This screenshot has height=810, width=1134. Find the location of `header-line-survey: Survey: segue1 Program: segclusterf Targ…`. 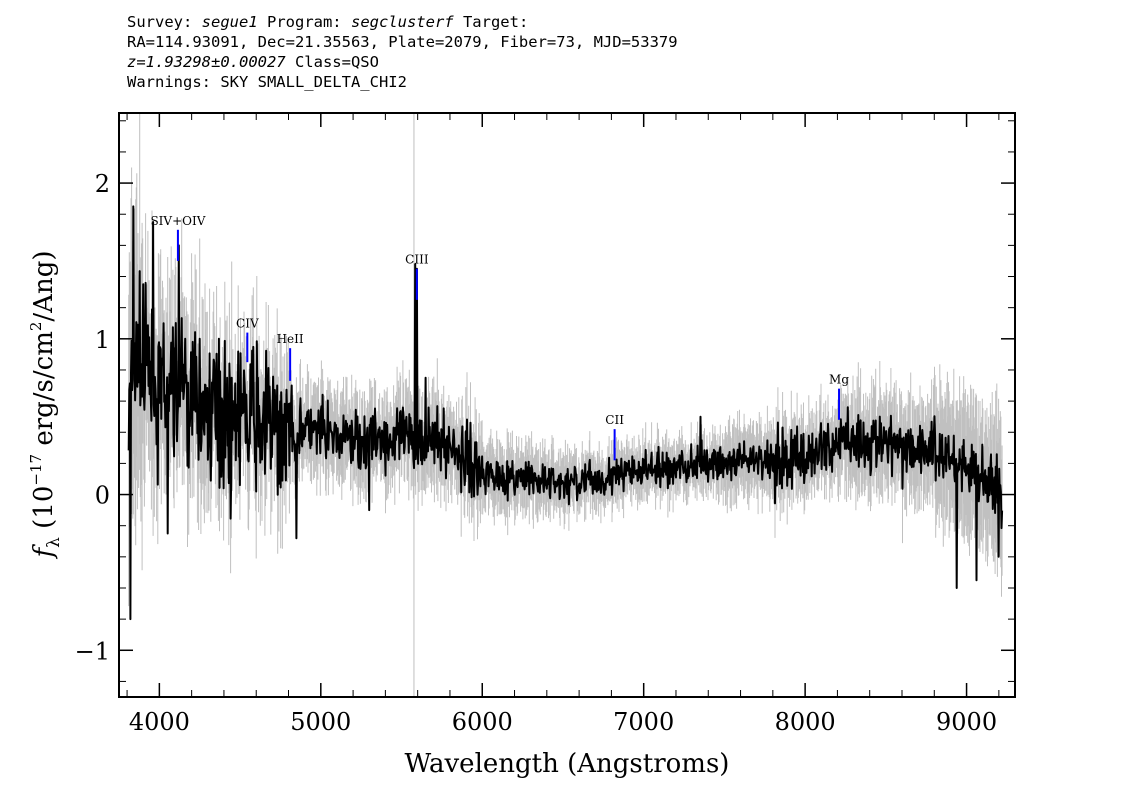

header-line-survey: Survey: segue1 Program: segclusterf Targ… is located at coordinates (617, 22).